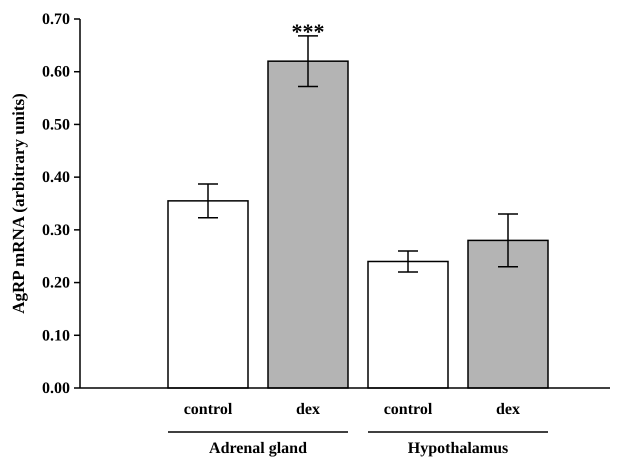  Describe the element at coordinates (56, 283) in the screenshot. I see `y-tick-label: 0.20` at that location.